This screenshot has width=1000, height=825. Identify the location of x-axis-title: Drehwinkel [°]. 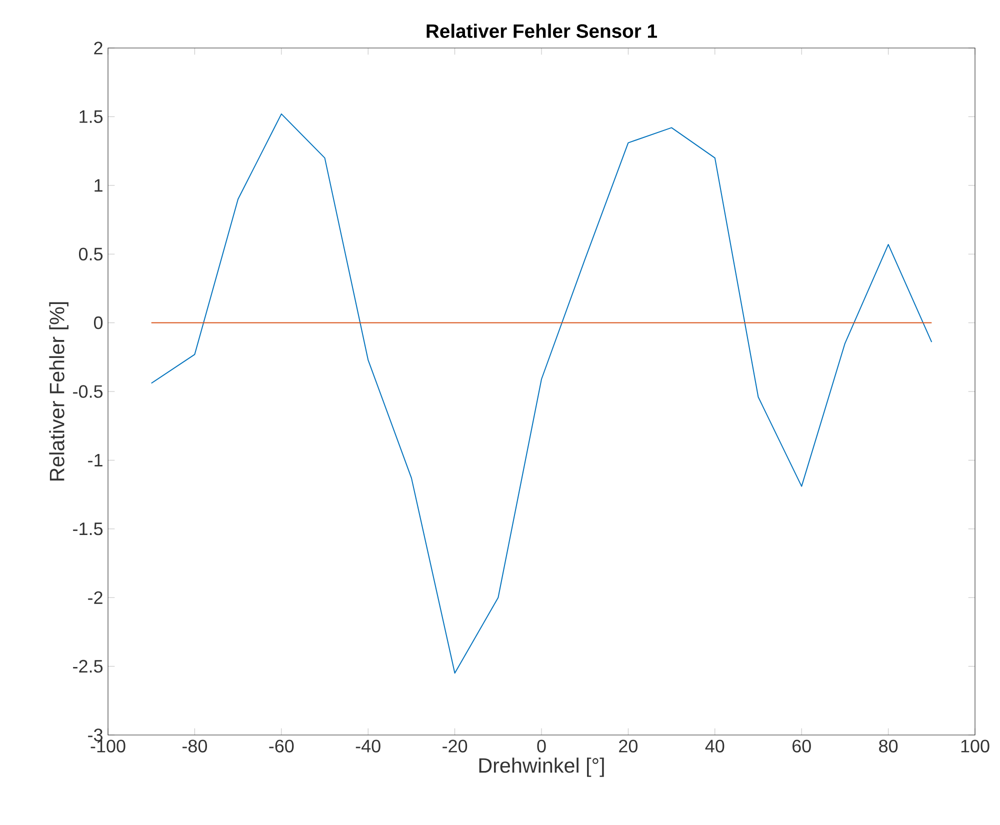
(541, 767).